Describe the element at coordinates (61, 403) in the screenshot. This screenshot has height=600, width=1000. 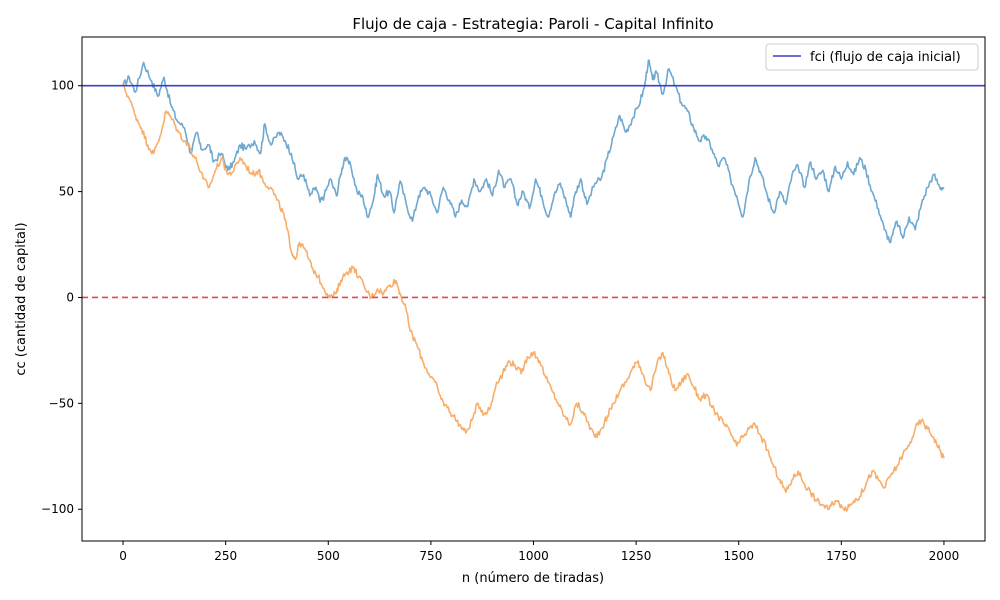
I see `y-tick-label: −50` at that location.